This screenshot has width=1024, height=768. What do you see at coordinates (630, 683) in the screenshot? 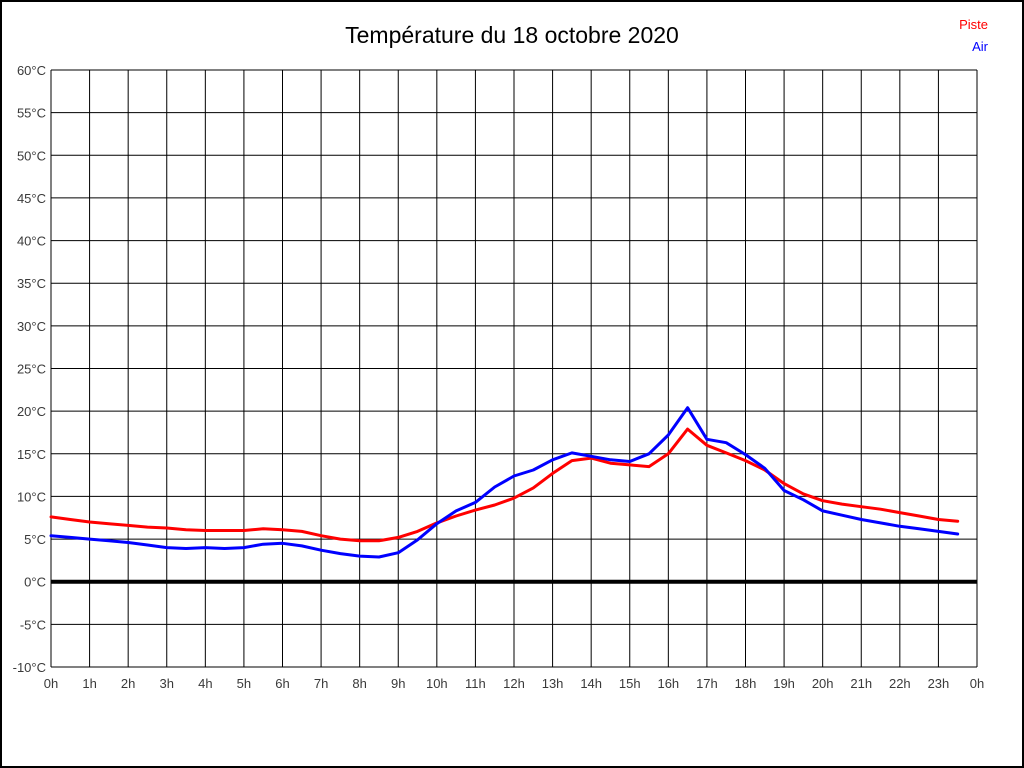
I see `x-axis-tick-label: 15h` at bounding box center [630, 683].